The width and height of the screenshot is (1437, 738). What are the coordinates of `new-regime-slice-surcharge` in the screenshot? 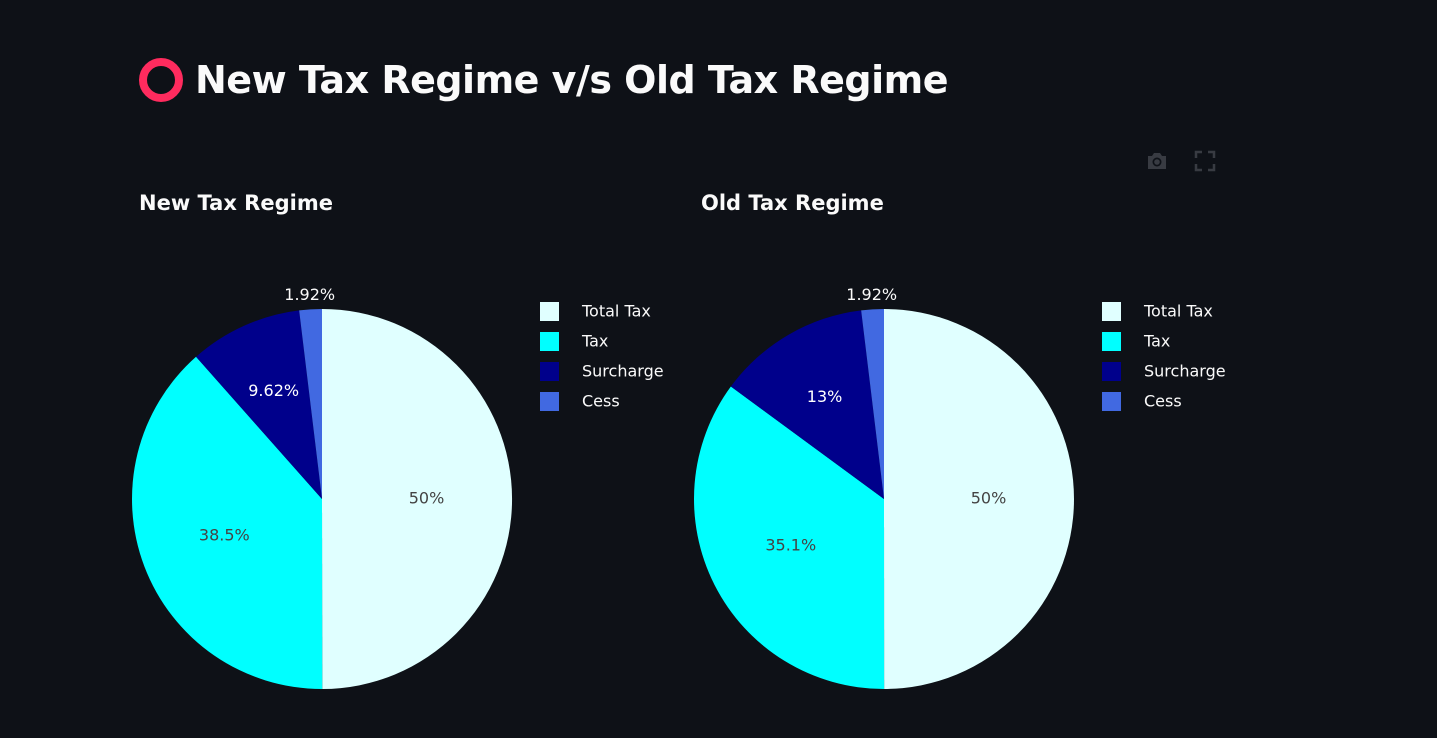 It's located at (259, 404).